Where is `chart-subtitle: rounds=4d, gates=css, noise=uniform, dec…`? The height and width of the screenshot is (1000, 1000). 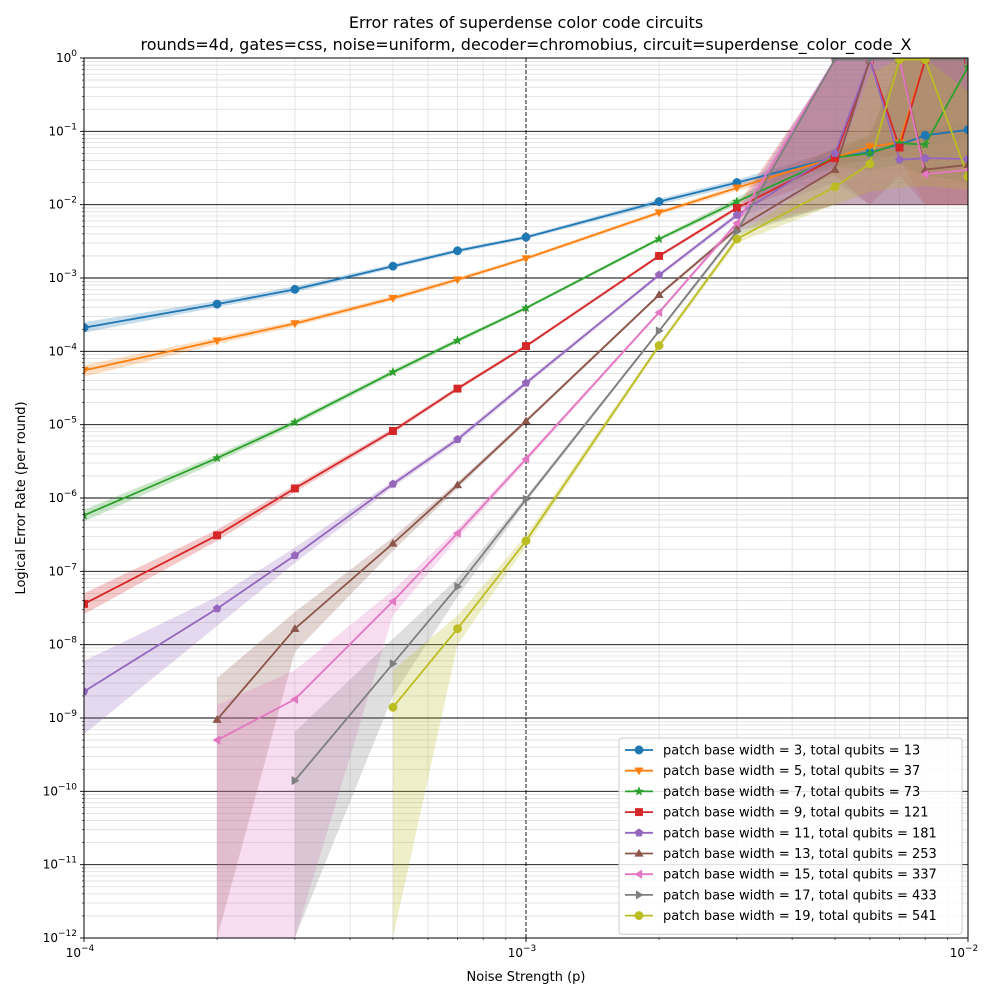 chart-subtitle: rounds=4d, gates=css, noise=uniform, dec… is located at coordinates (525, 45).